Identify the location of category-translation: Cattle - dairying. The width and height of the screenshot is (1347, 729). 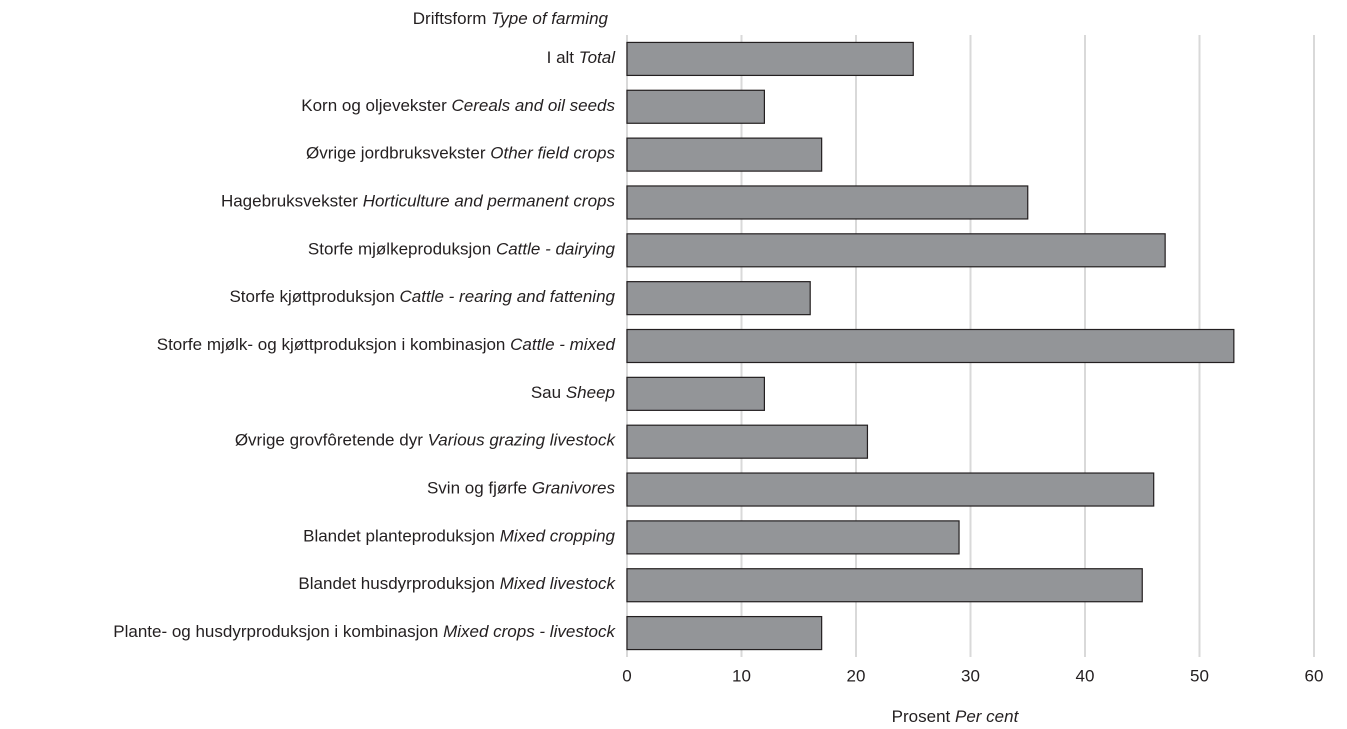
(556, 249).